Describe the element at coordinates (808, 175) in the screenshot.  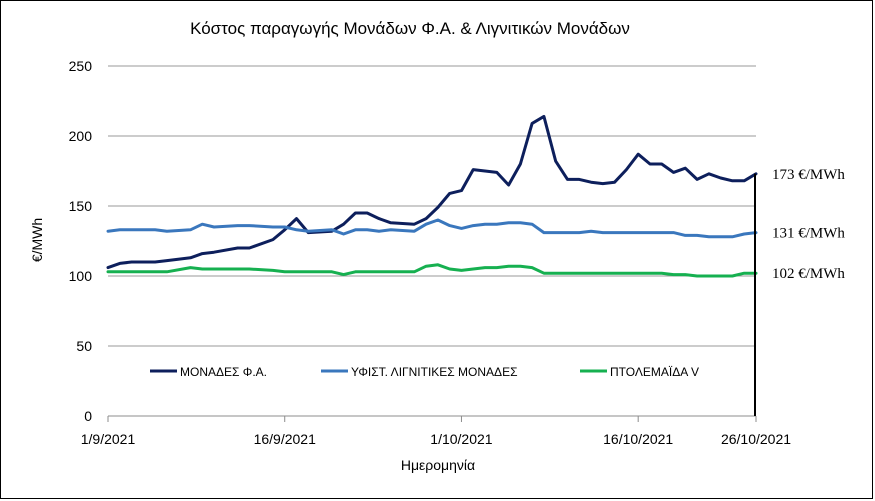
I see `end-value-label: 173 €/MWh` at that location.